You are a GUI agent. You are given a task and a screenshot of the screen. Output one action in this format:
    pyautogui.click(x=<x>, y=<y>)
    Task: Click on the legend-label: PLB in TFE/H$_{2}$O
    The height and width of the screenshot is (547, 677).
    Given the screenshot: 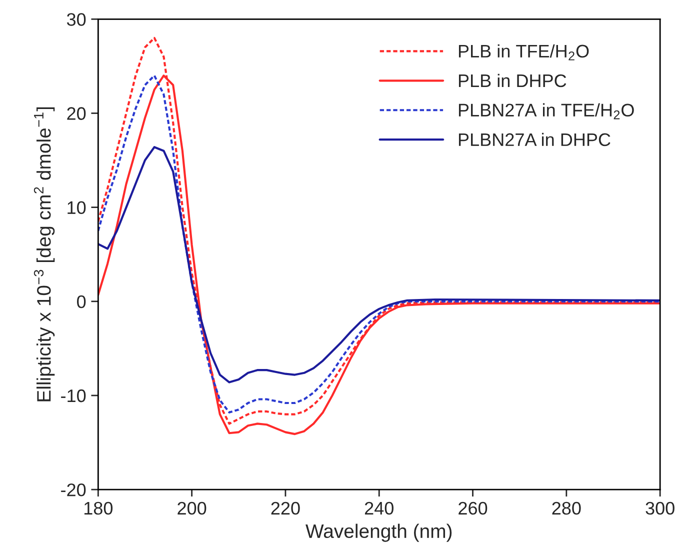 What is the action you would take?
    pyautogui.click(x=523, y=52)
    